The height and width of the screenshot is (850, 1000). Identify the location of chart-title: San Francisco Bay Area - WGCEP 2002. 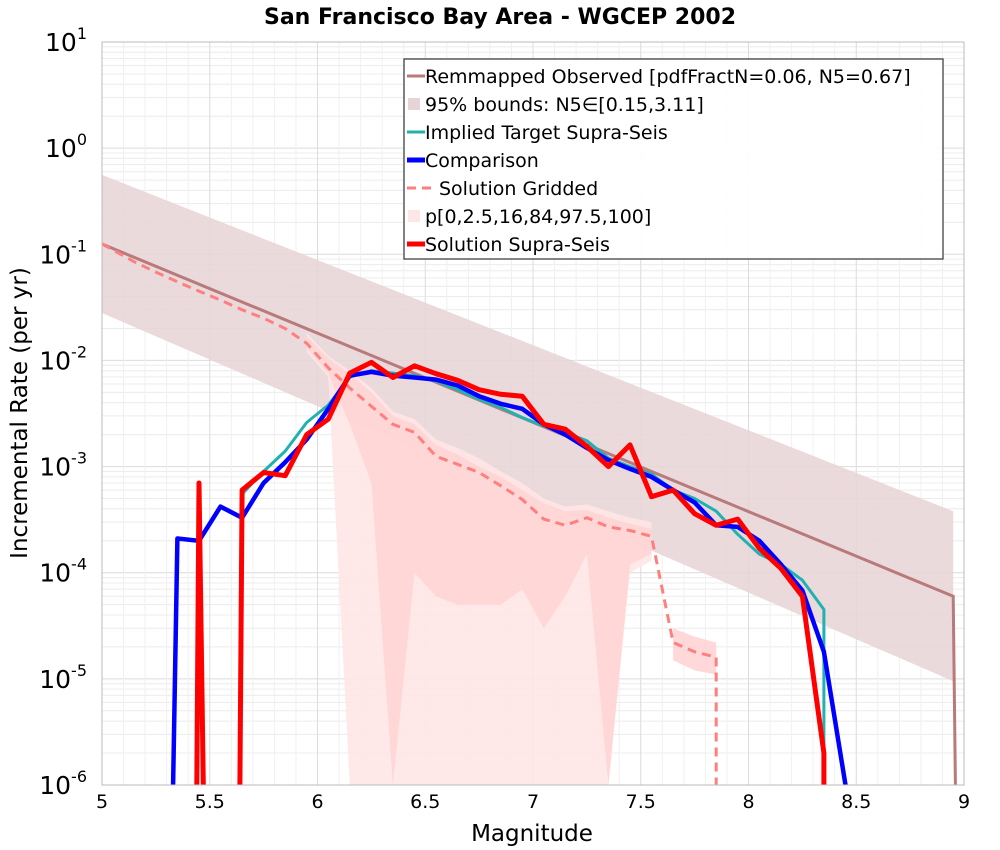
(500, 17).